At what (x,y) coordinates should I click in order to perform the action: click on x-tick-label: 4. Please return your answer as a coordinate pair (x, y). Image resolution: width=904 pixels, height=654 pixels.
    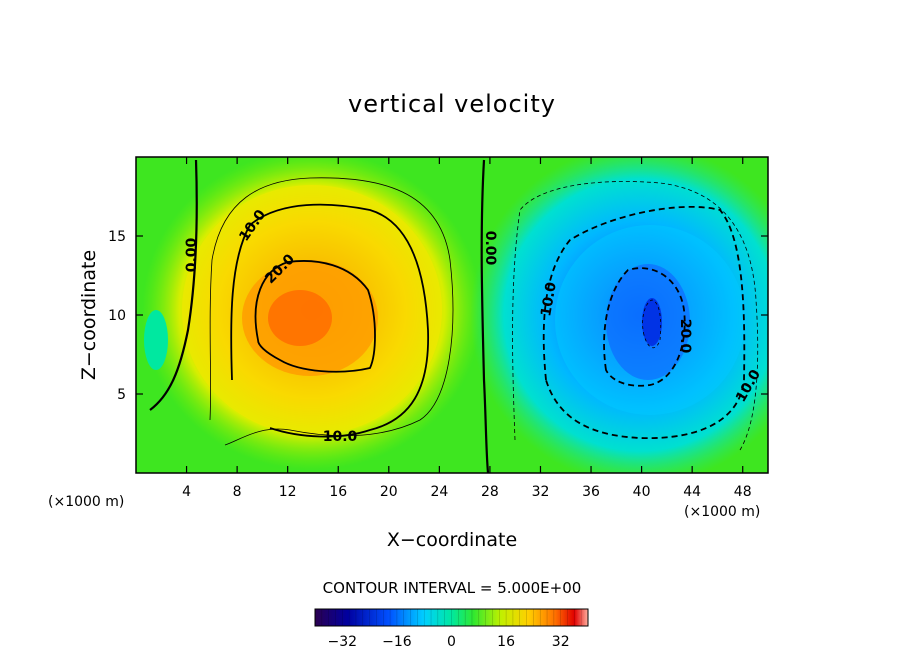
    Looking at the image, I should click on (186, 492).